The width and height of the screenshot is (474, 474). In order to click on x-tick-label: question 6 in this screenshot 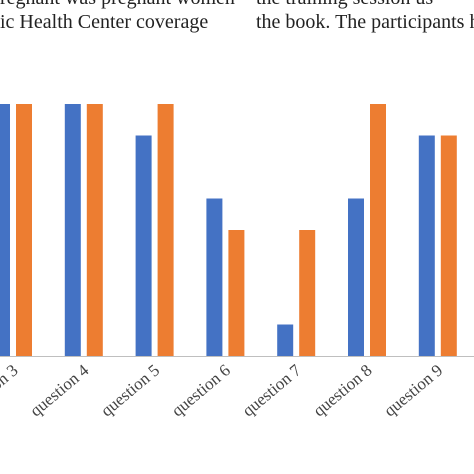, I will do `click(201, 391)`.